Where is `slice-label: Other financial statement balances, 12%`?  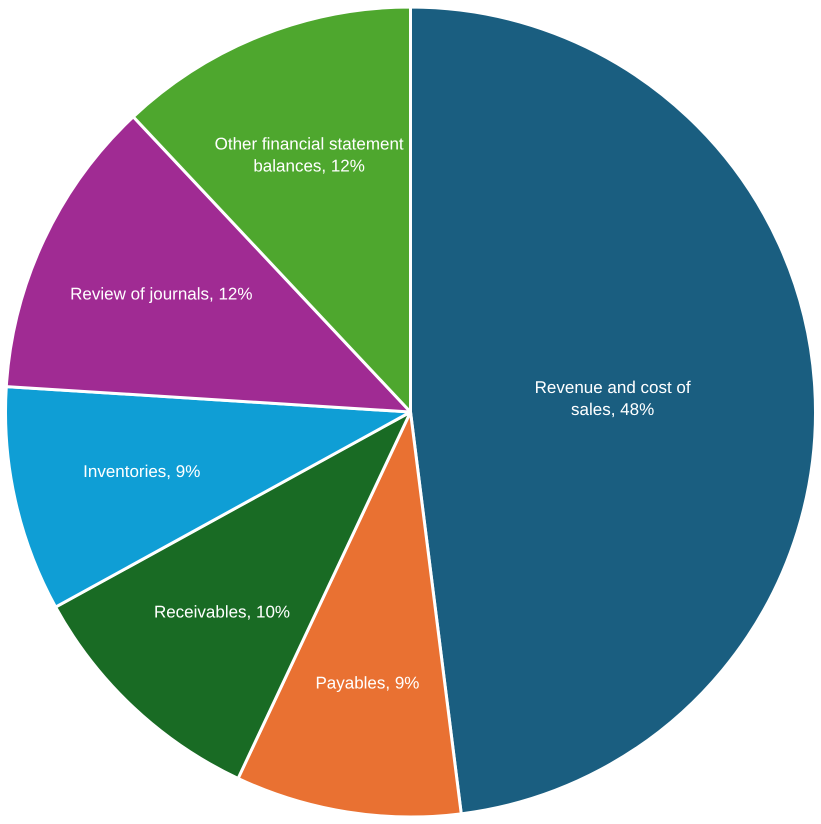 slice-label: Other financial statement balances, 12% is located at coordinates (309, 155).